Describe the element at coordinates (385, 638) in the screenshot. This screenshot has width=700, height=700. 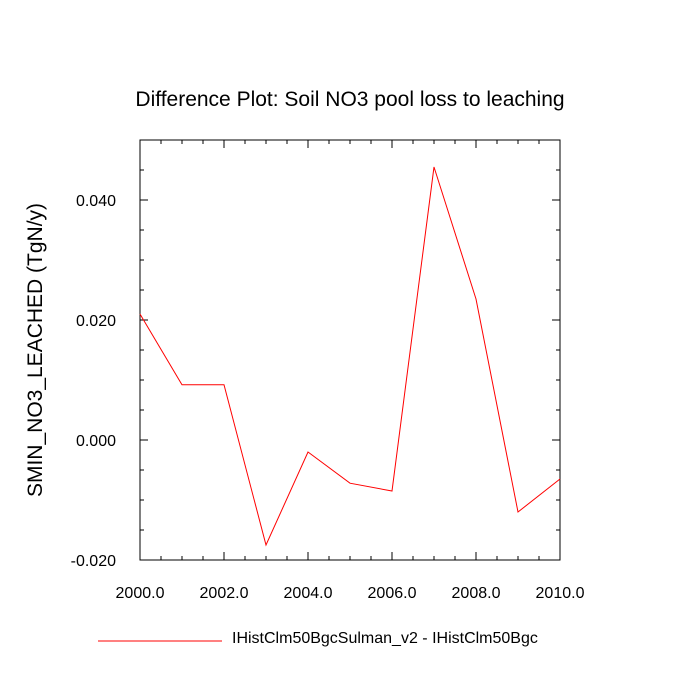
I see `legend-label: IHistClm50BgcSulman_v2 - IHistClm50Bgc` at that location.